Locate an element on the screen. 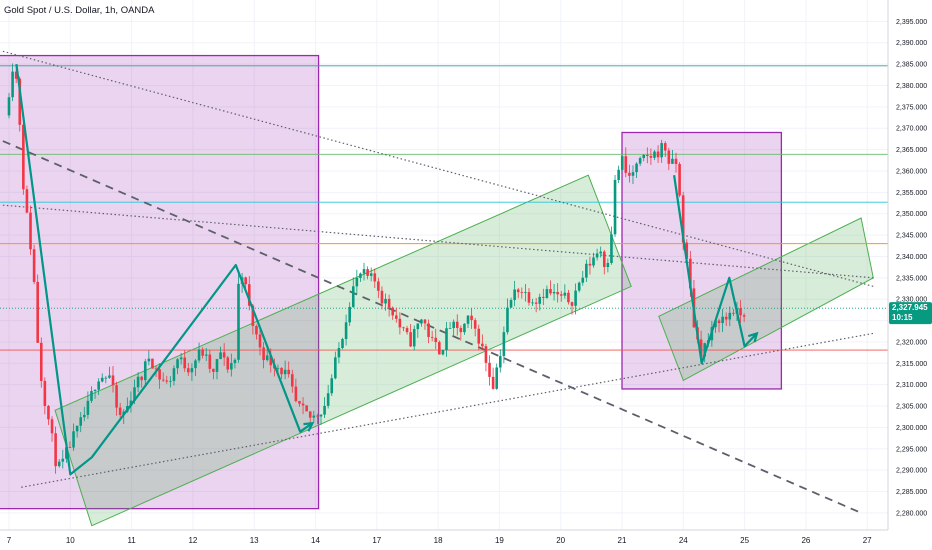 The height and width of the screenshot is (550, 932). y-tick-label: 2,280.000 is located at coordinates (911, 513).